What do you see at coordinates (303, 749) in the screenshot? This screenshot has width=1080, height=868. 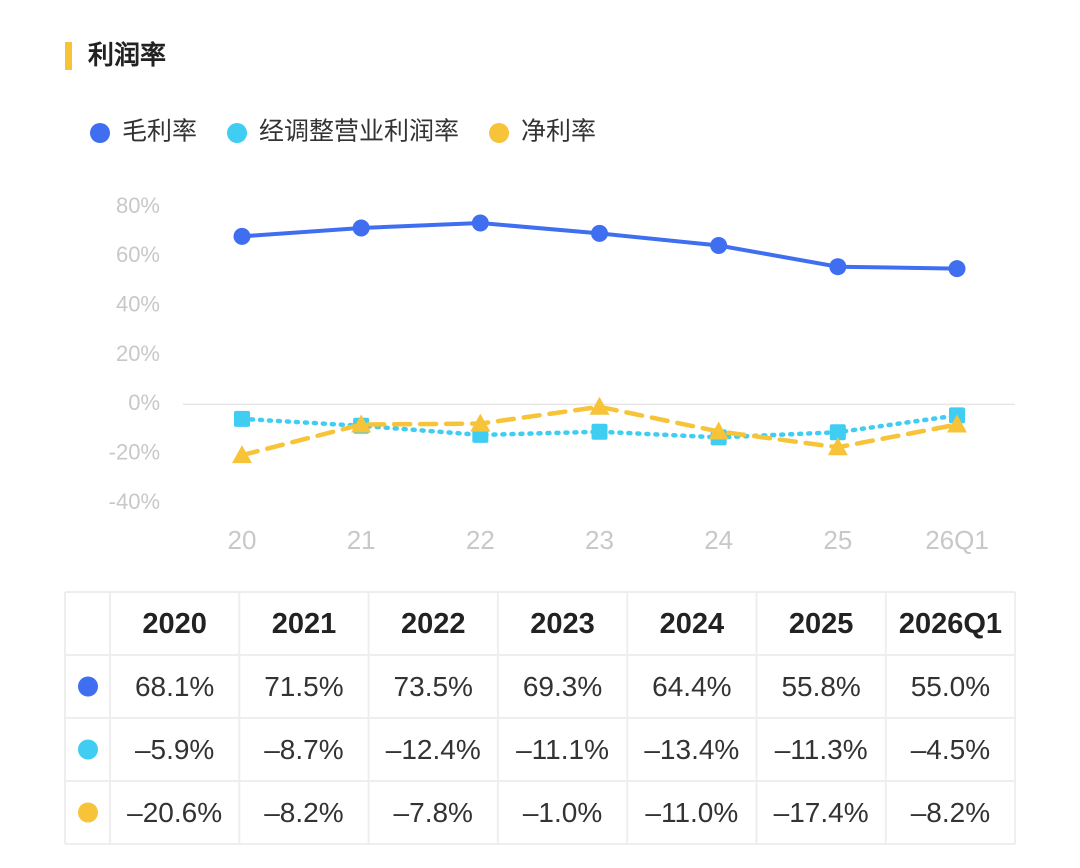 I see `table-cell: –8.7%` at bounding box center [303, 749].